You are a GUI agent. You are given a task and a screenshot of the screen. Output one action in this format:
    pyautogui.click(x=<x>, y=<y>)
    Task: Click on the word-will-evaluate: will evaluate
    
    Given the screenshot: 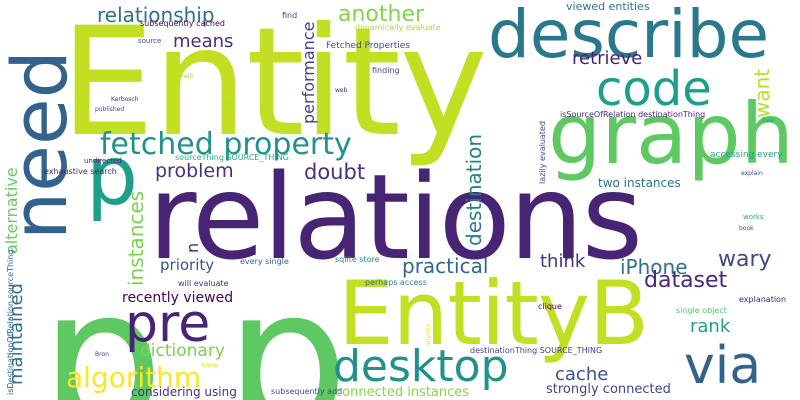 What is the action you would take?
    pyautogui.click(x=203, y=283)
    